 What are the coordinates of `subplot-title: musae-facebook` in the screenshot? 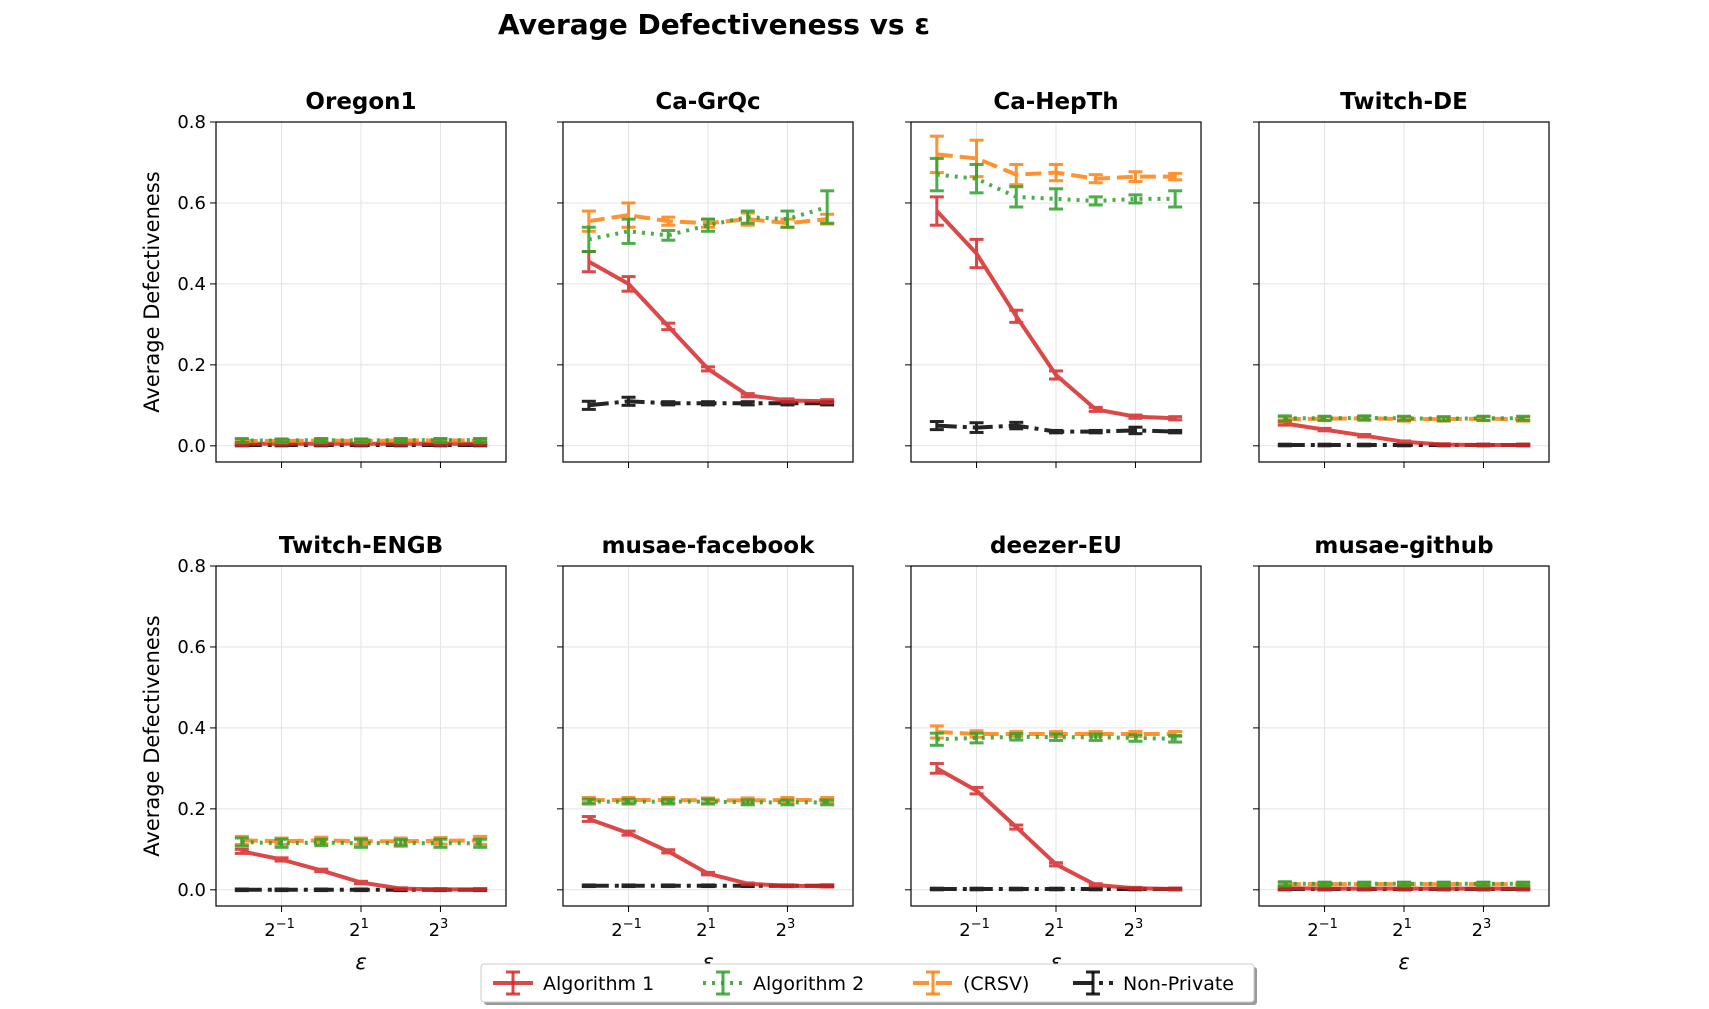 It's located at (709, 546).